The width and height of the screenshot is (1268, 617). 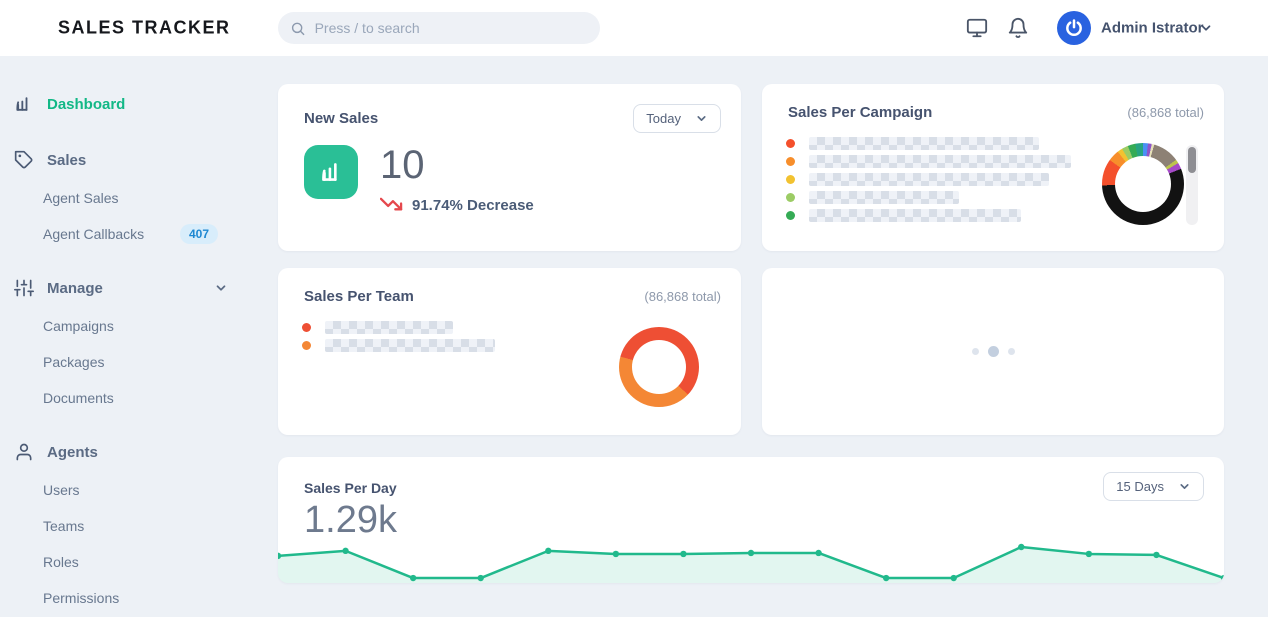 What do you see at coordinates (130, 562) in the screenshot?
I see `sidebar-item-roles: Roles` at bounding box center [130, 562].